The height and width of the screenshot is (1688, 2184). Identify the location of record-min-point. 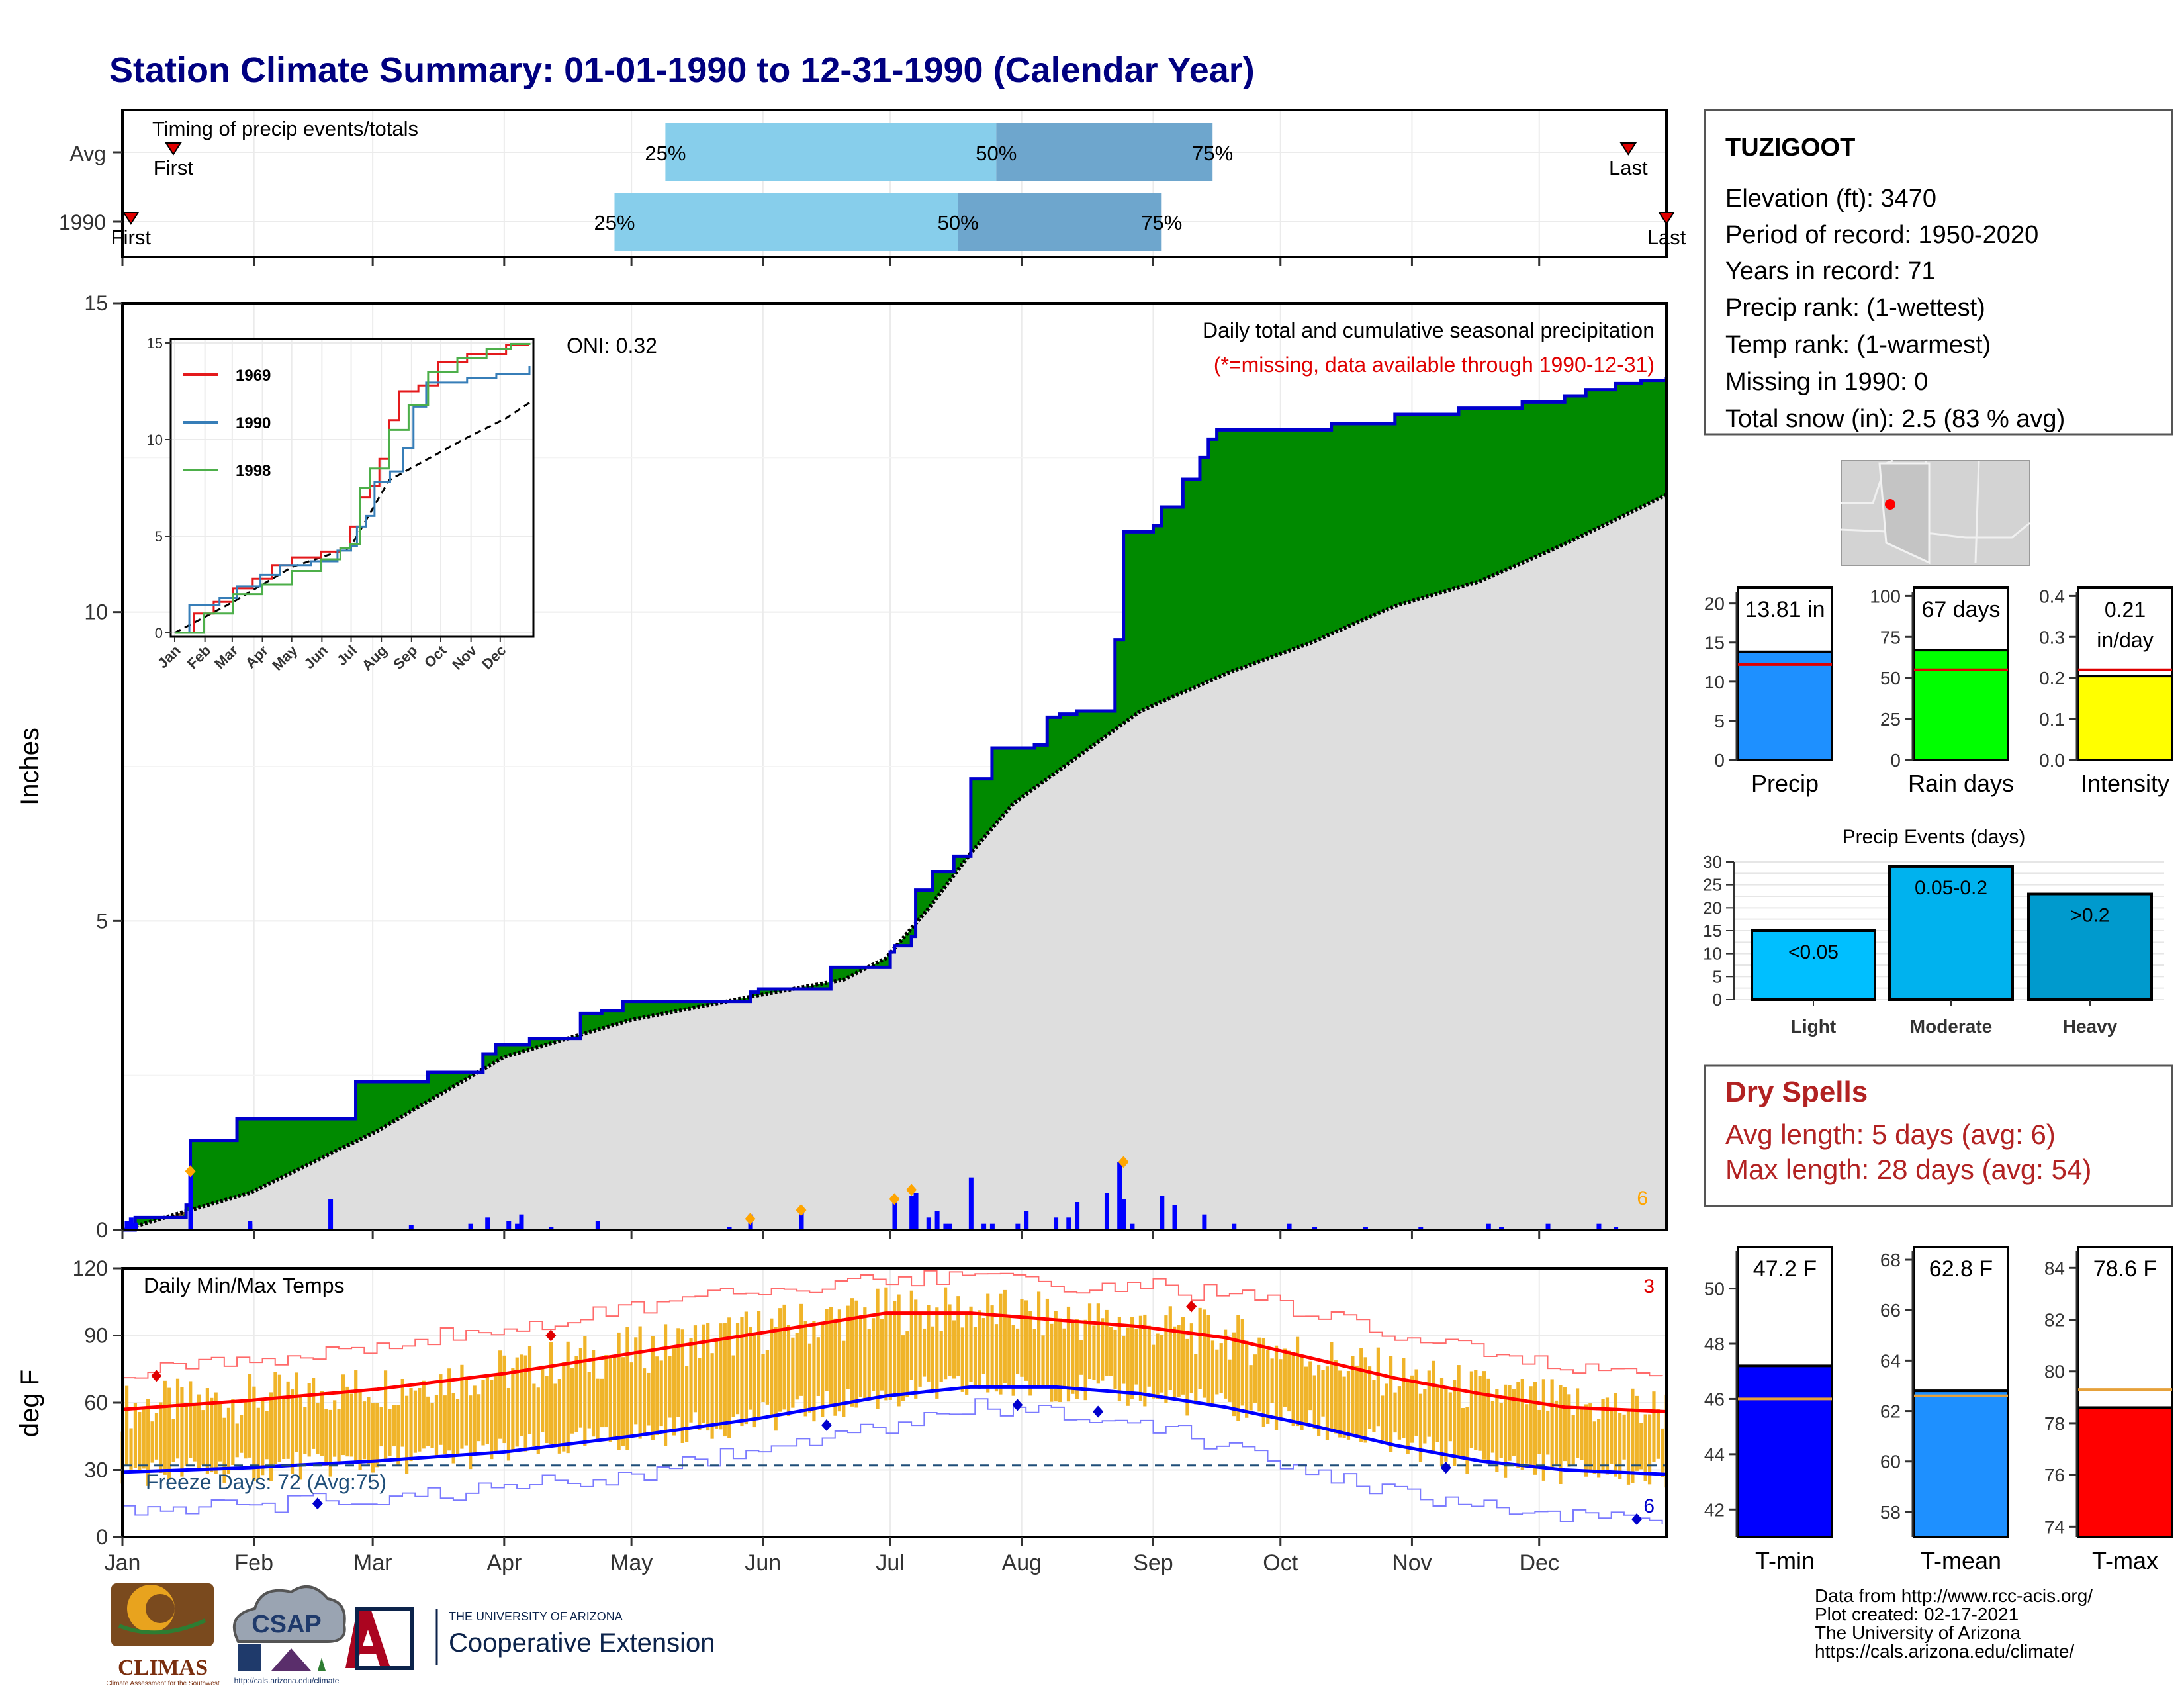
(1637, 1519).